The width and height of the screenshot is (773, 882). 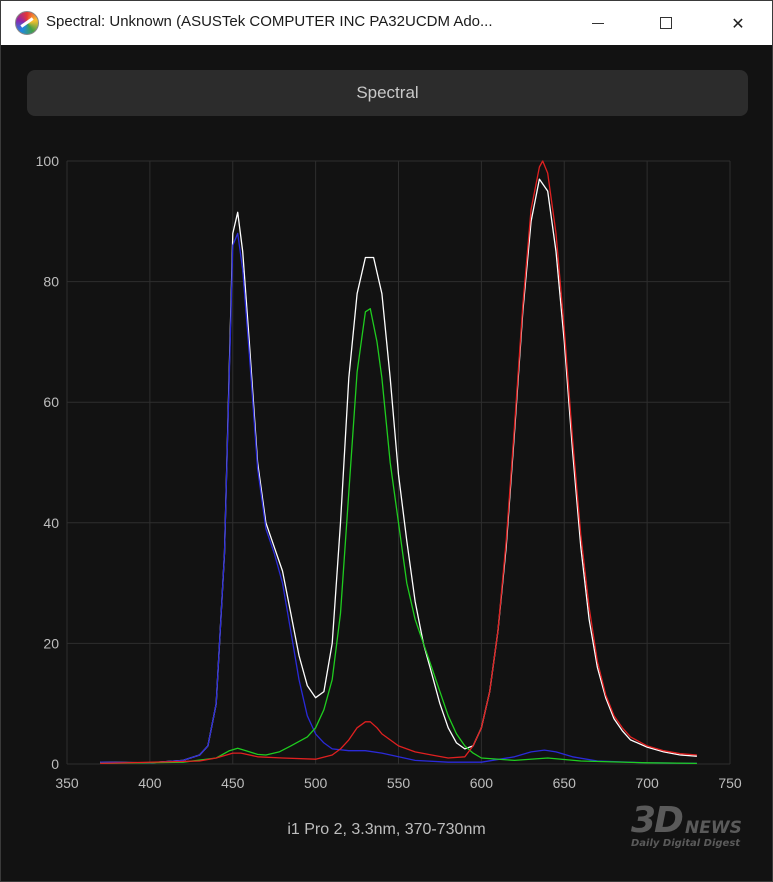 What do you see at coordinates (647, 783) in the screenshot?
I see `x-tick-label: 700` at bounding box center [647, 783].